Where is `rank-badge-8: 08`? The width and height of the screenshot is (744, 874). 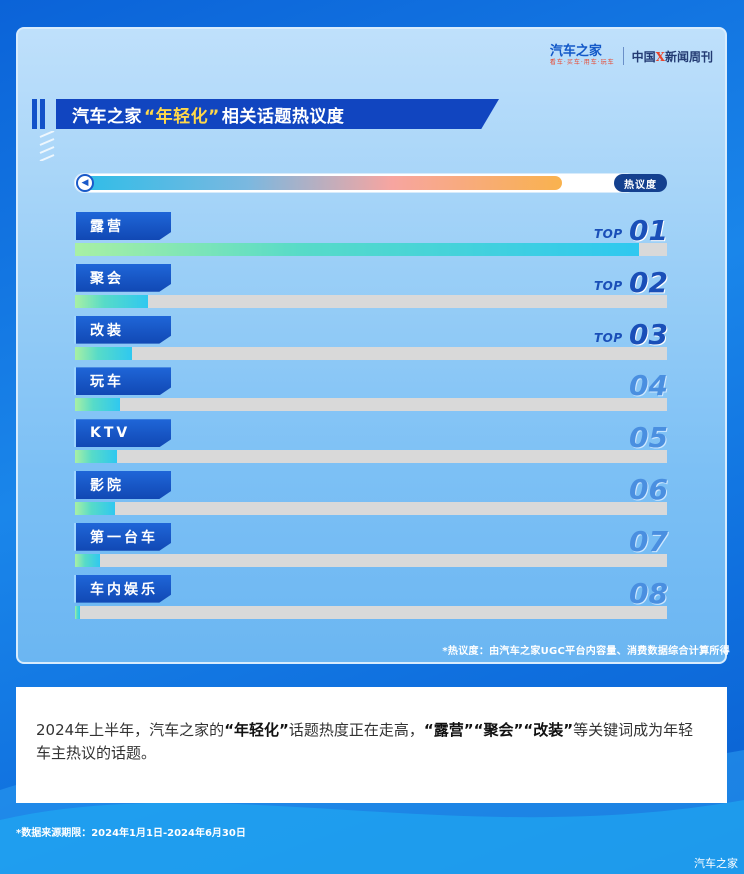
rank-badge-8: 08 is located at coordinates (629, 592).